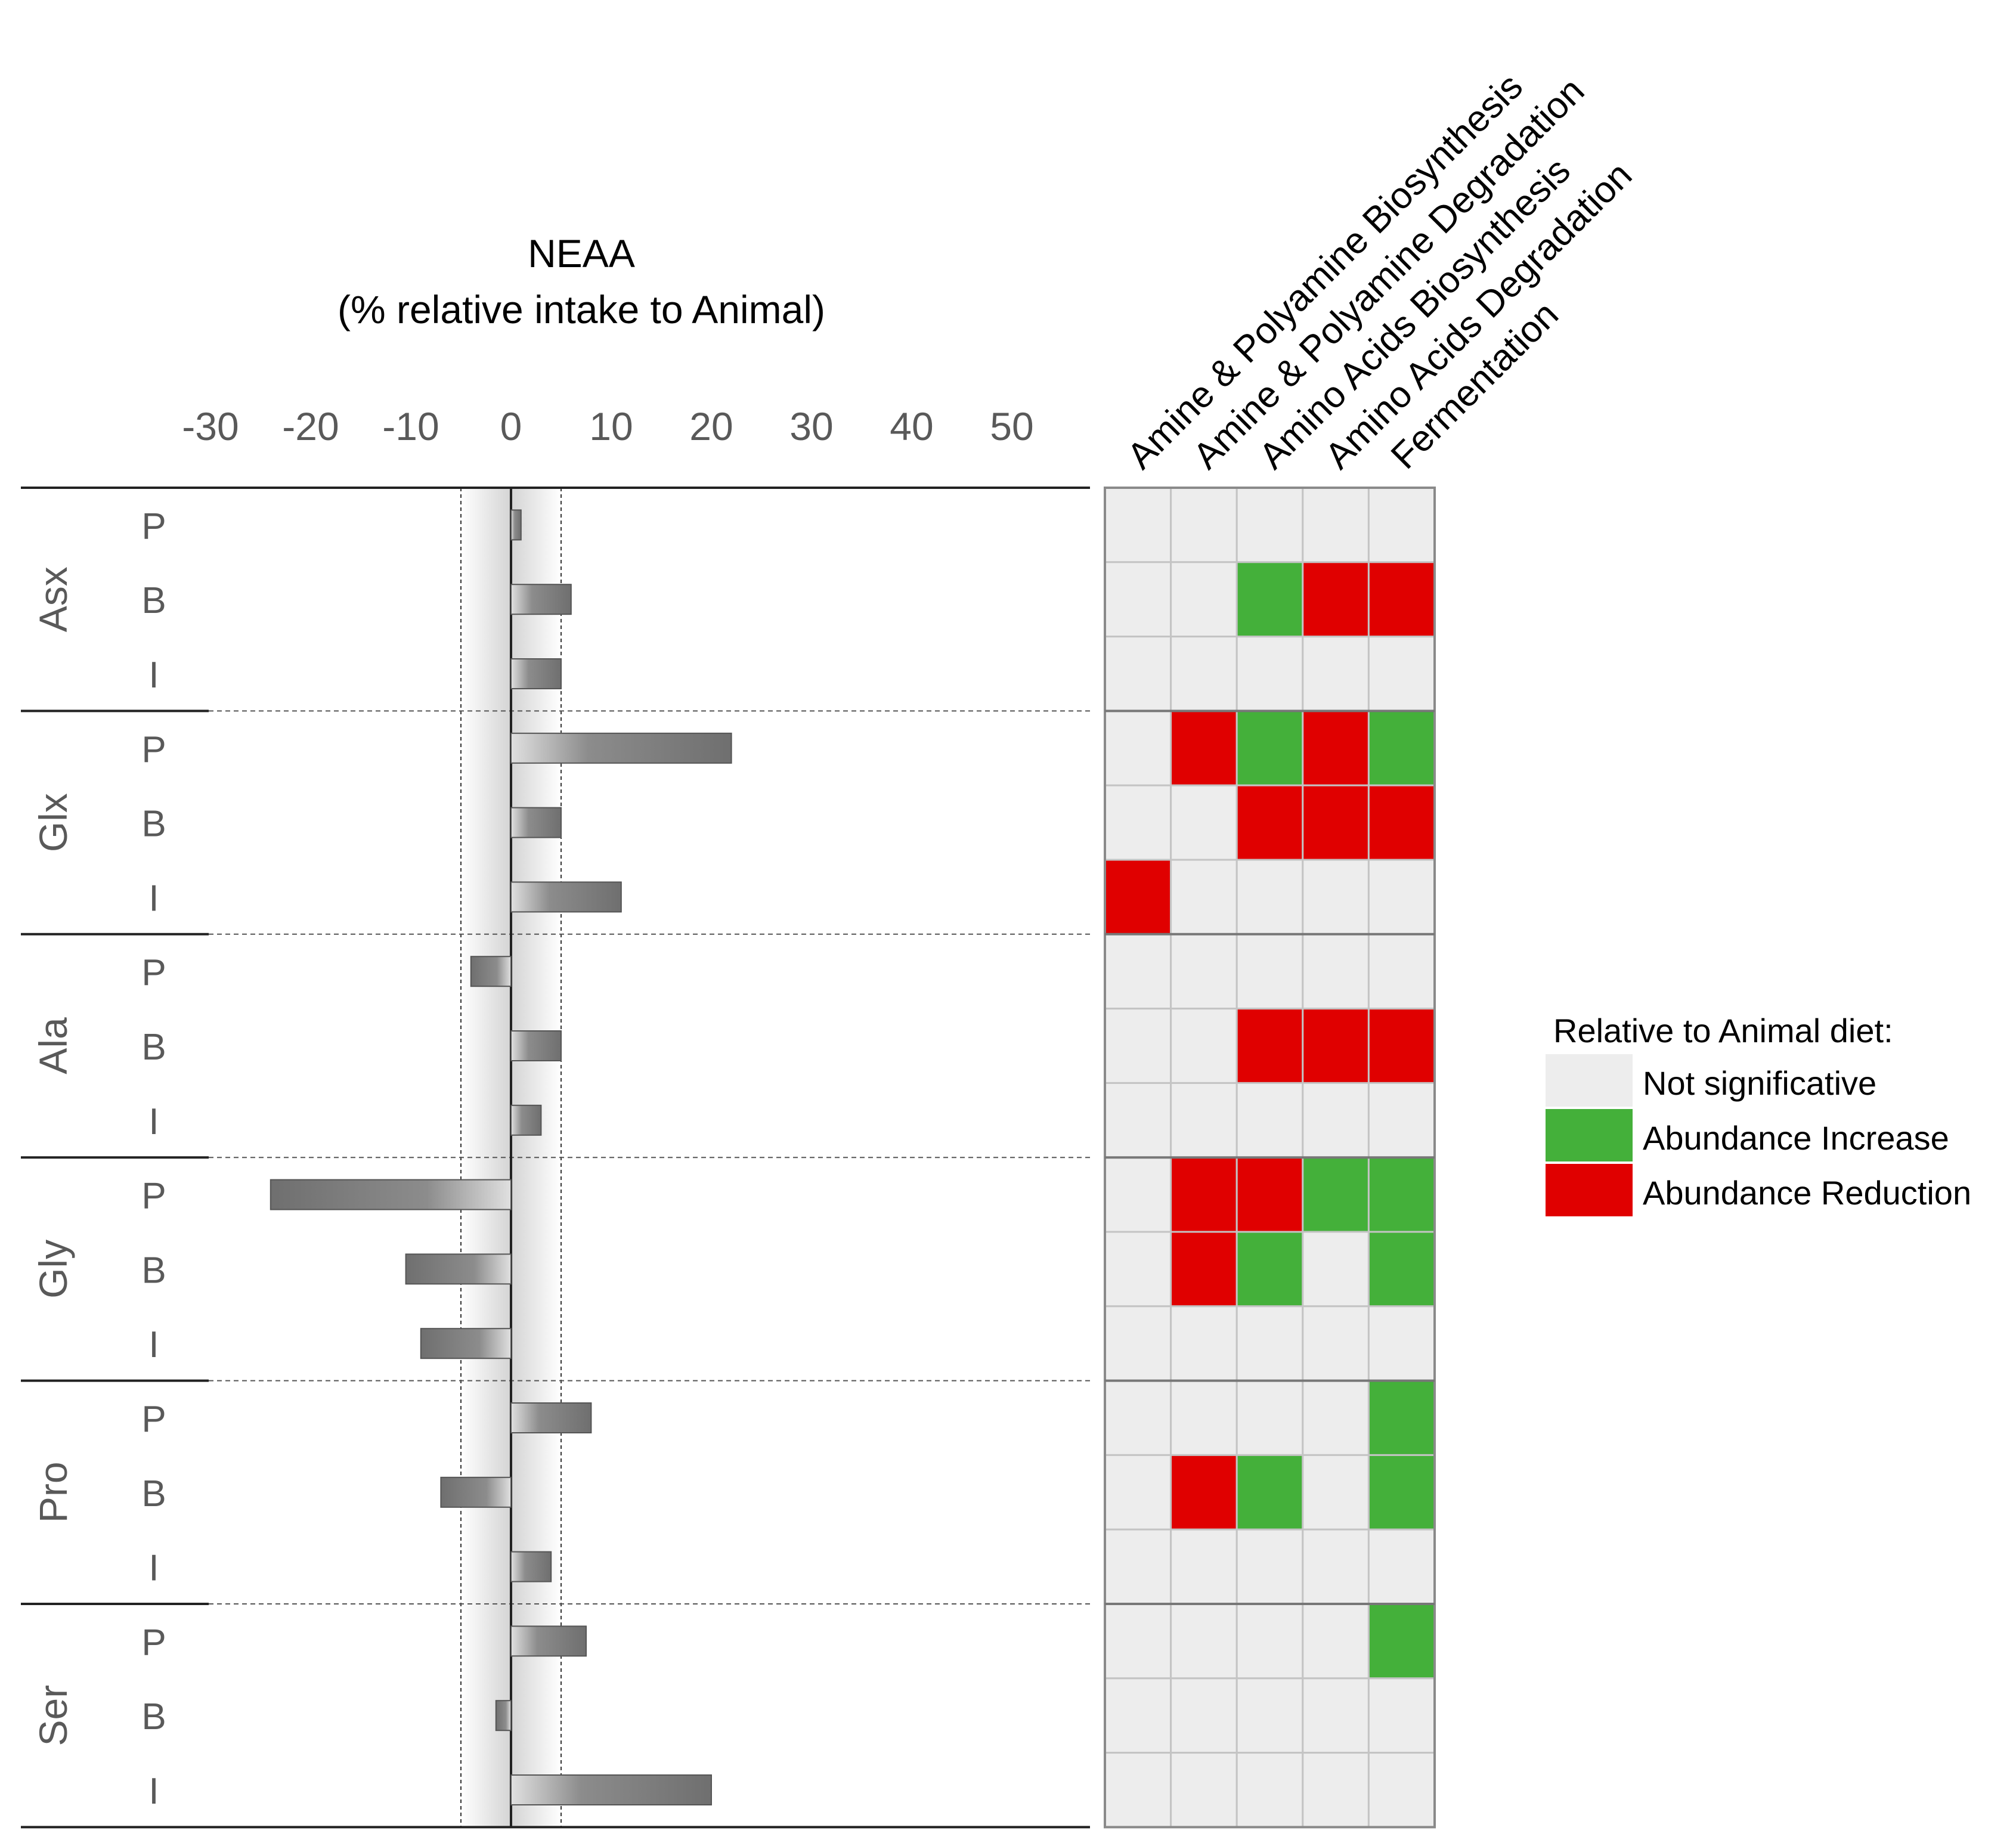 This screenshot has height=1843, width=2016. I want to click on chart-title: NEAA, so click(581, 253).